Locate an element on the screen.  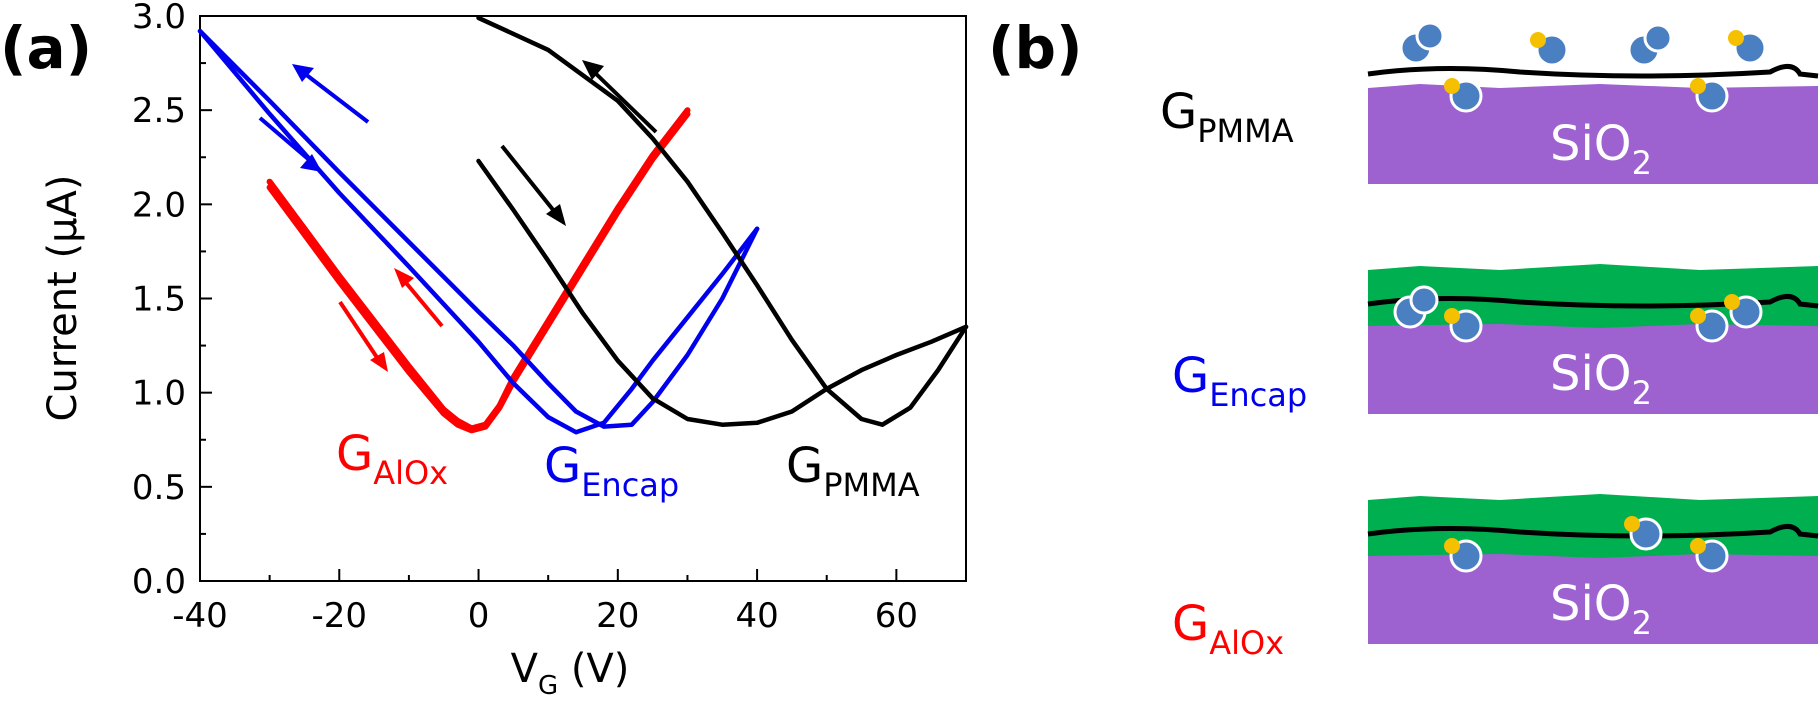
row-label-alox: GAlOx is located at coordinates (1228, 629).